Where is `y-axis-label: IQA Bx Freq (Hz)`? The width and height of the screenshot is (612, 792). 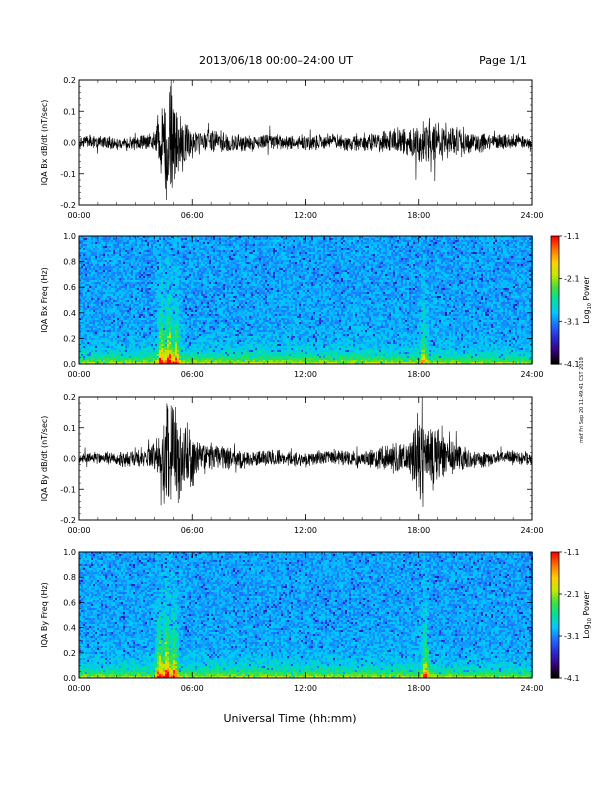 y-axis-label: IQA Bx Freq (Hz) is located at coordinates (44, 300).